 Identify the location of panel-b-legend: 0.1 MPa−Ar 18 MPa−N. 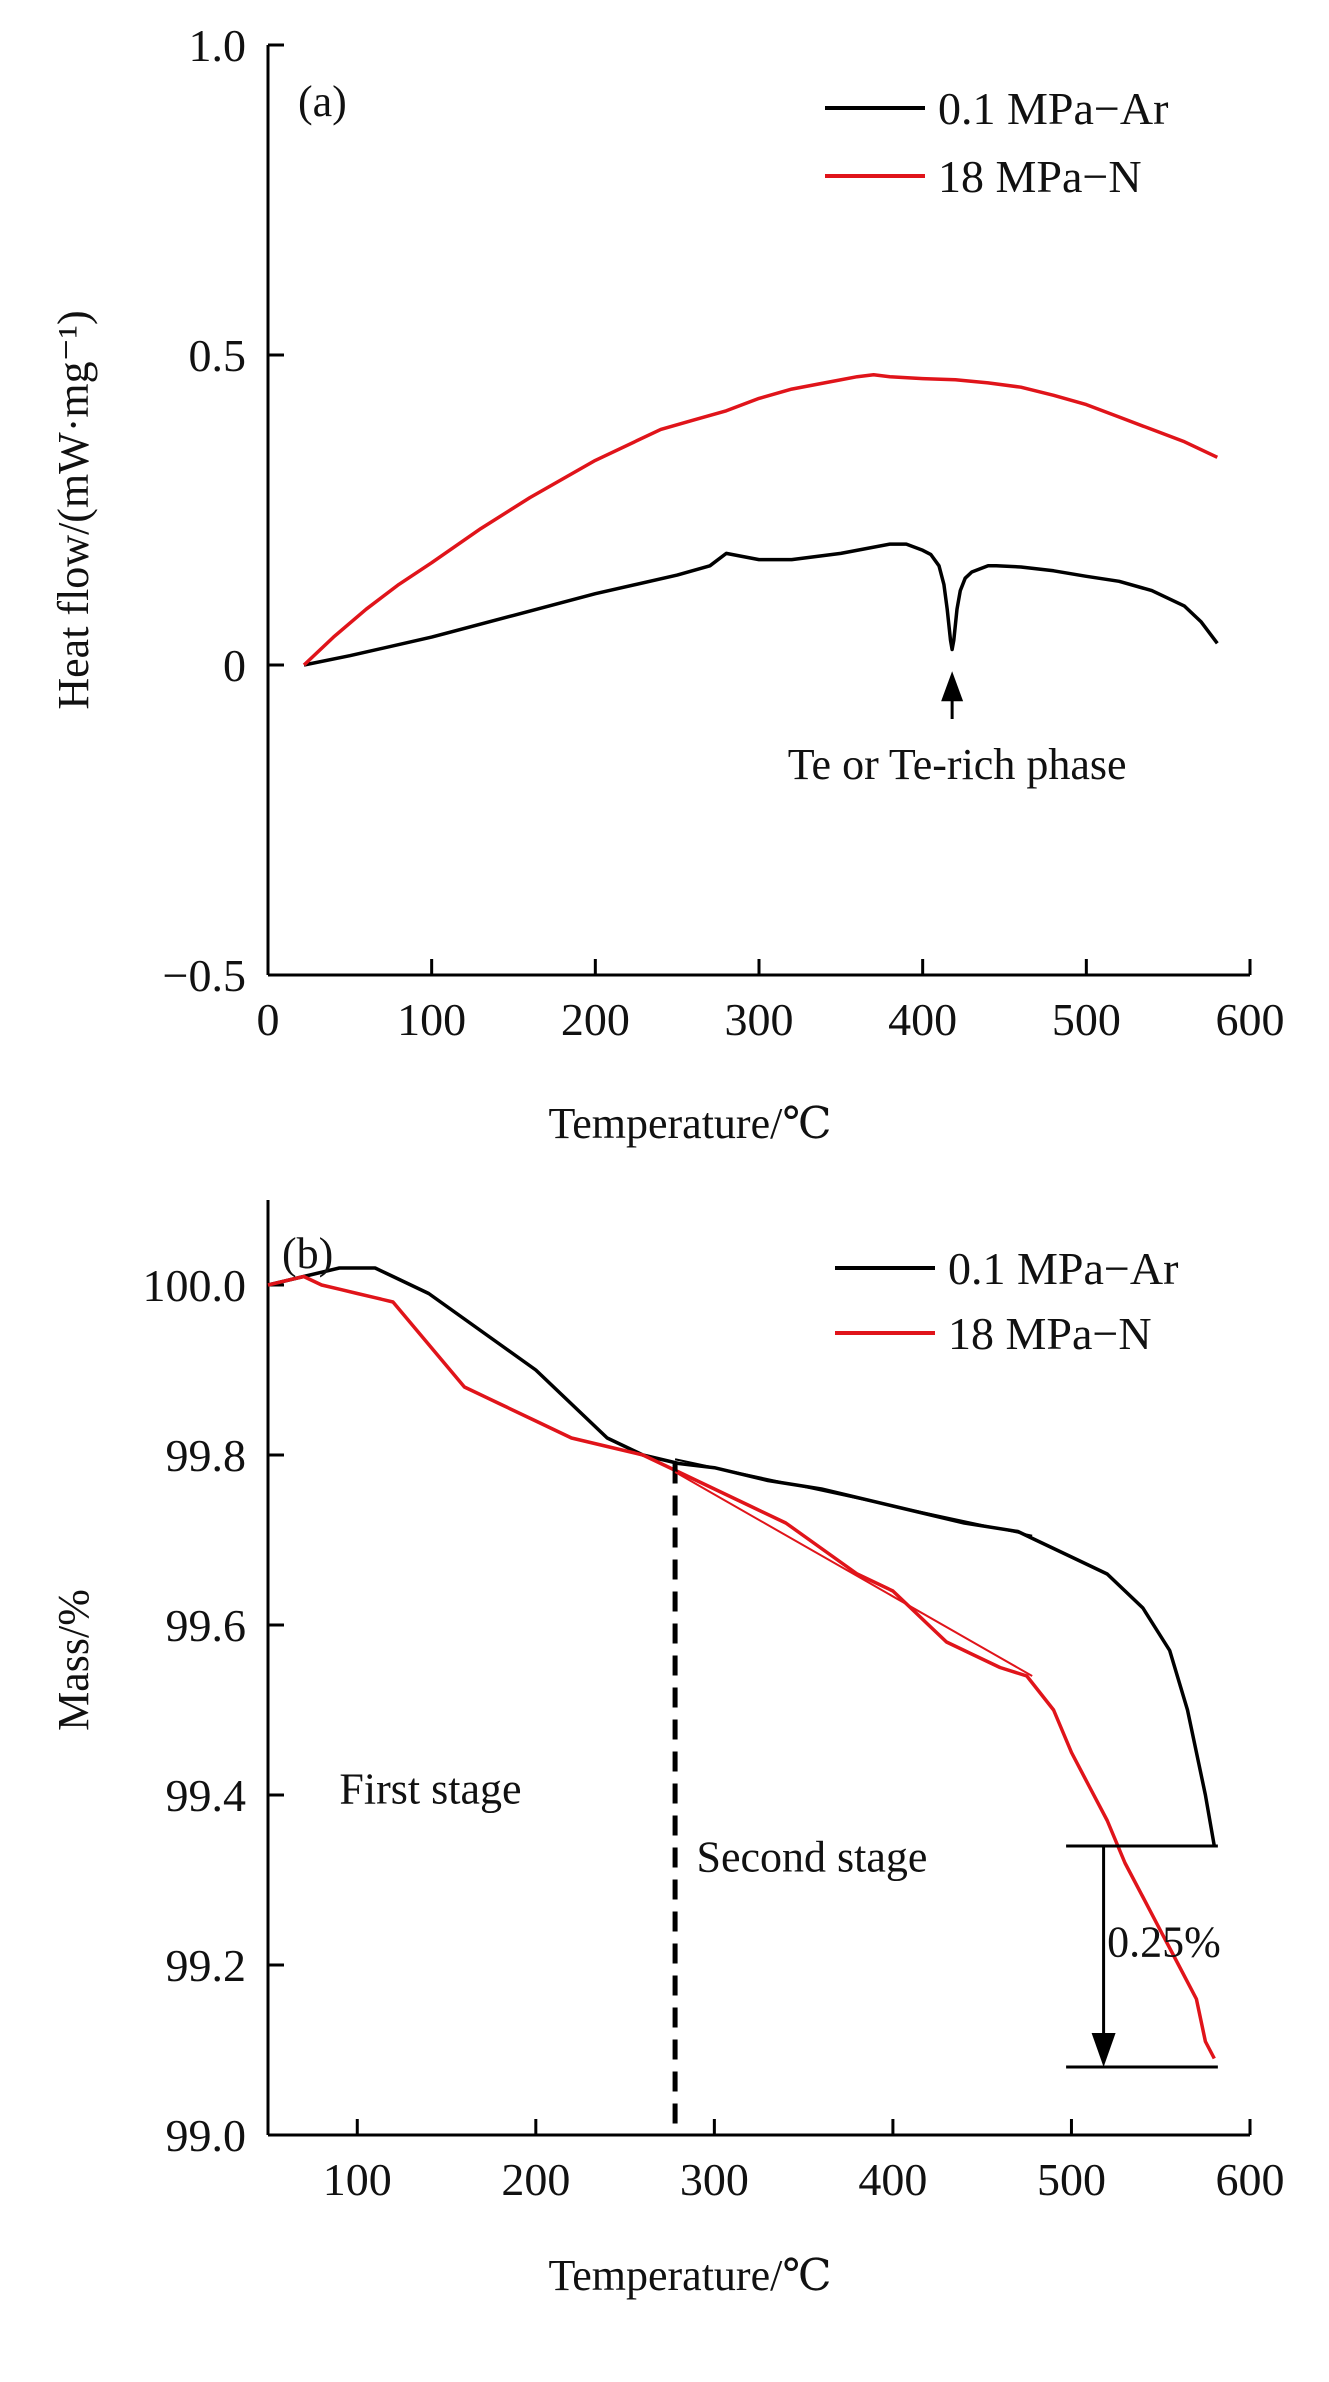
(1006, 1301).